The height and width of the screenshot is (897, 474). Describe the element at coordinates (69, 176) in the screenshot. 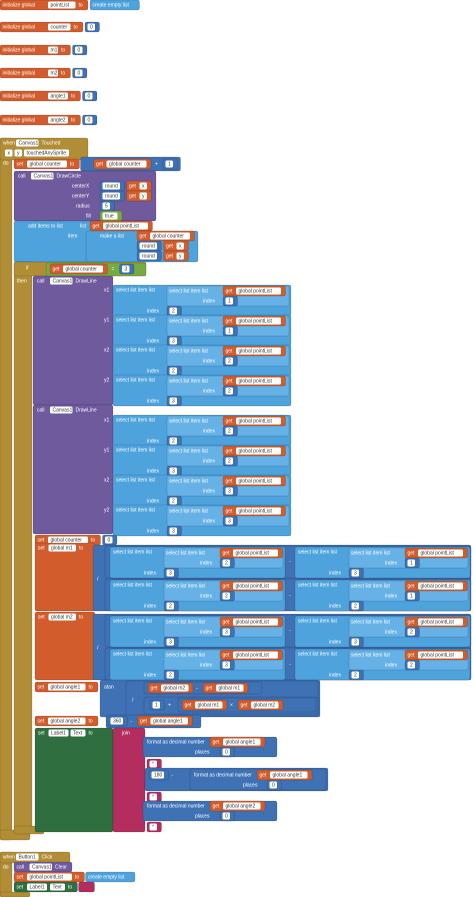

I see `block-label: DrawCircle` at that location.